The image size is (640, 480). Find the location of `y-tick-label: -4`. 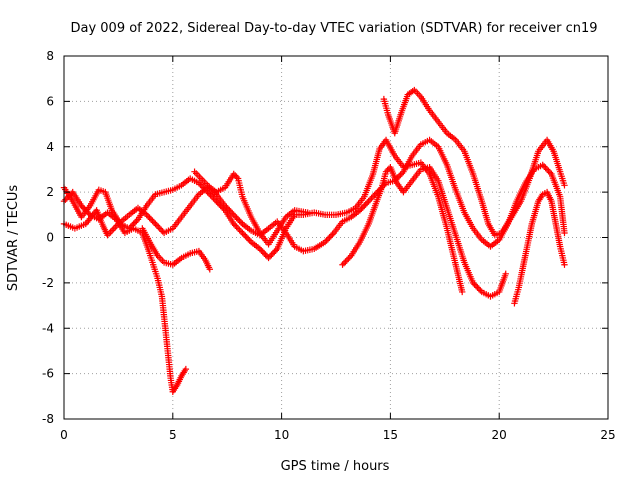

y-tick-label: -4 is located at coordinates (48, 328).